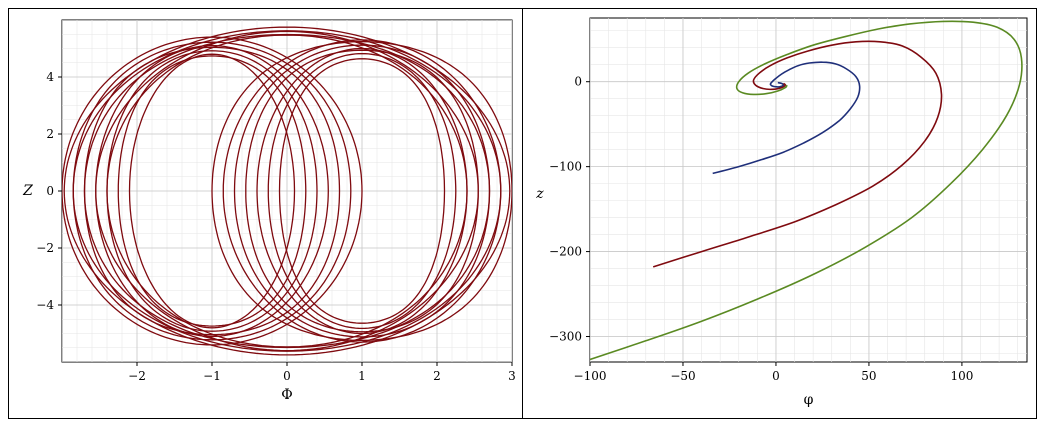  Describe the element at coordinates (212, 376) in the screenshot. I see `x-tick-label: −1` at that location.